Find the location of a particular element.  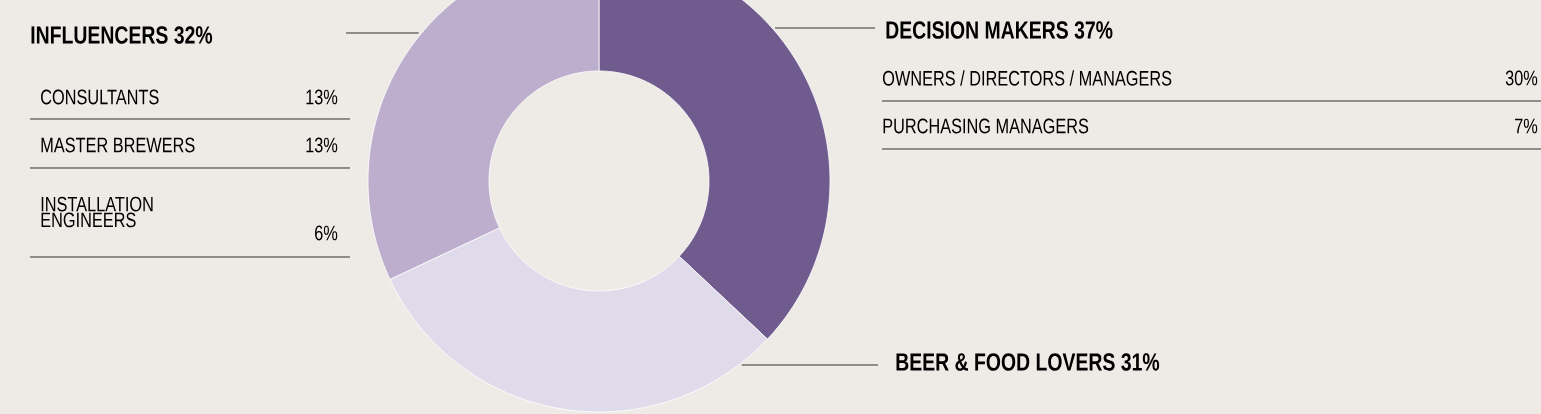

data-label: 32% is located at coordinates (193, 35).